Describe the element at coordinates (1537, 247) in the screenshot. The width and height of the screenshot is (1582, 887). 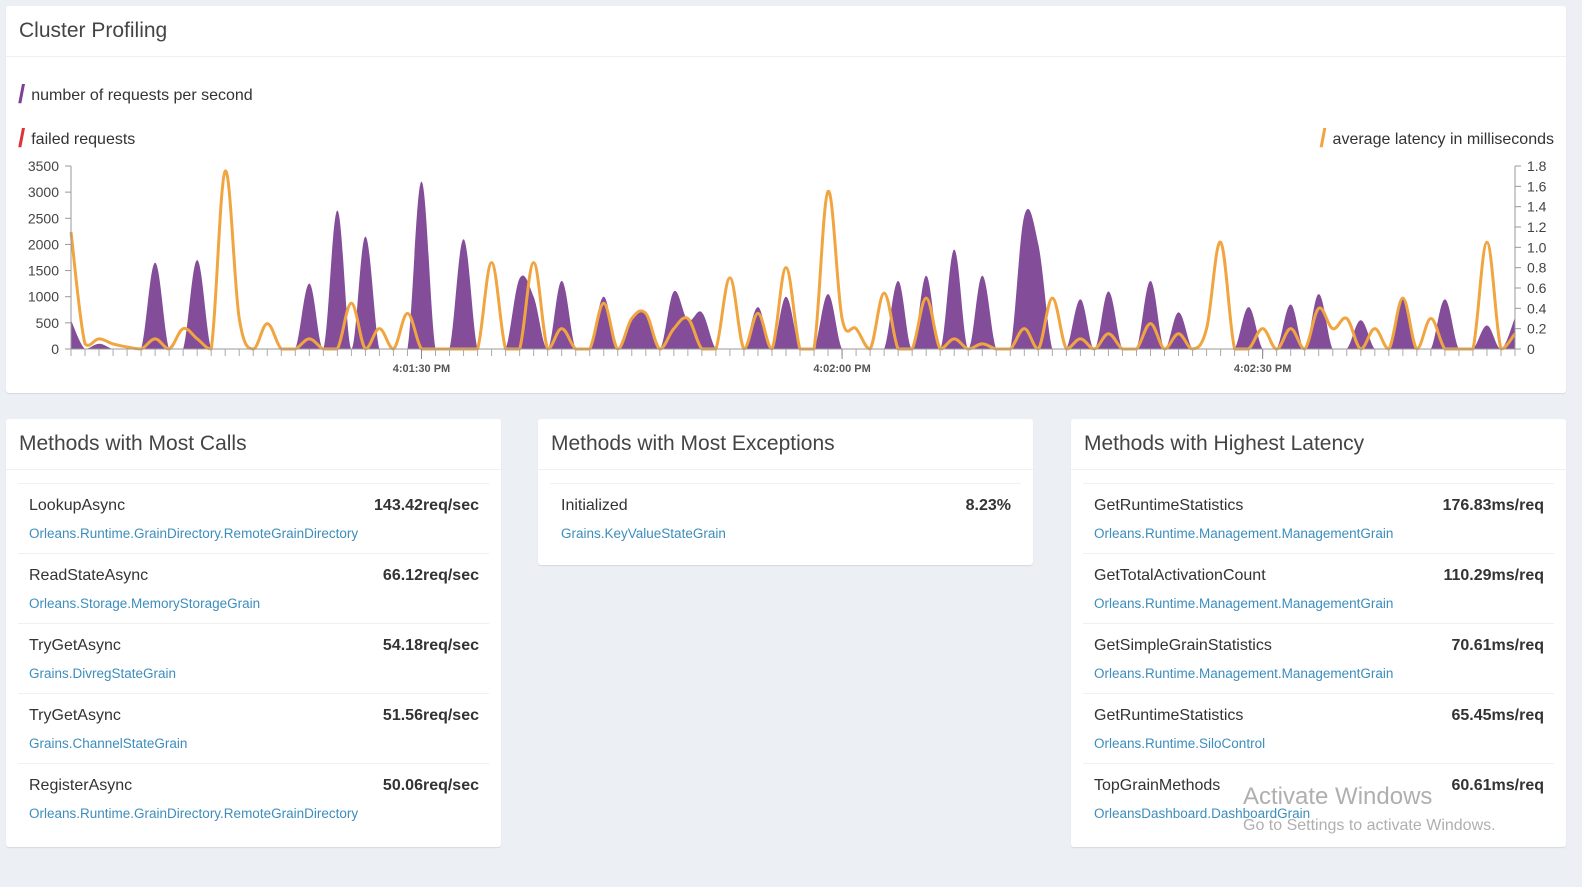
I see `y-right-tick-label: 1.0` at that location.